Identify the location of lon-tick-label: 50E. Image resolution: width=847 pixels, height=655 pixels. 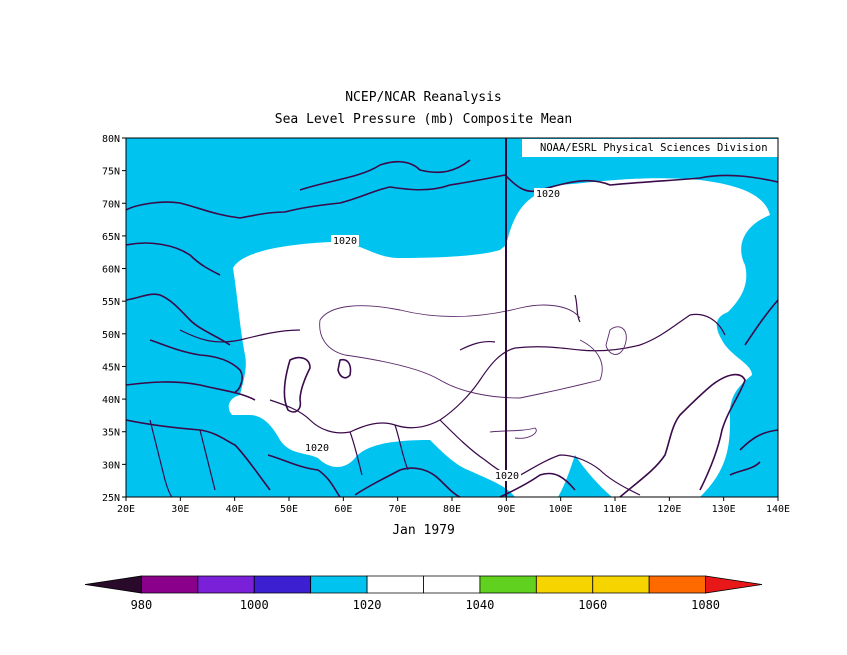
(289, 509).